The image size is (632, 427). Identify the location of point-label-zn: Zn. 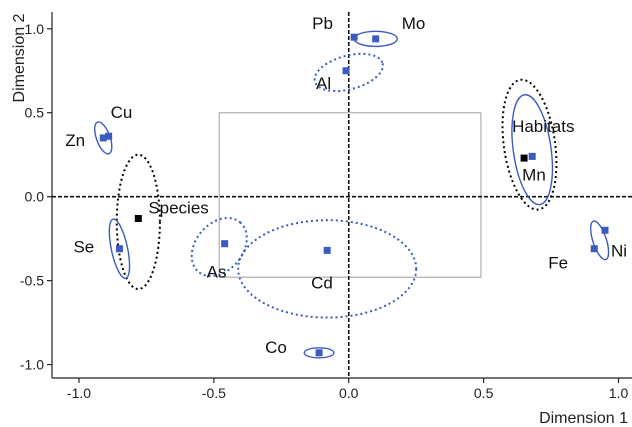
(75, 140).